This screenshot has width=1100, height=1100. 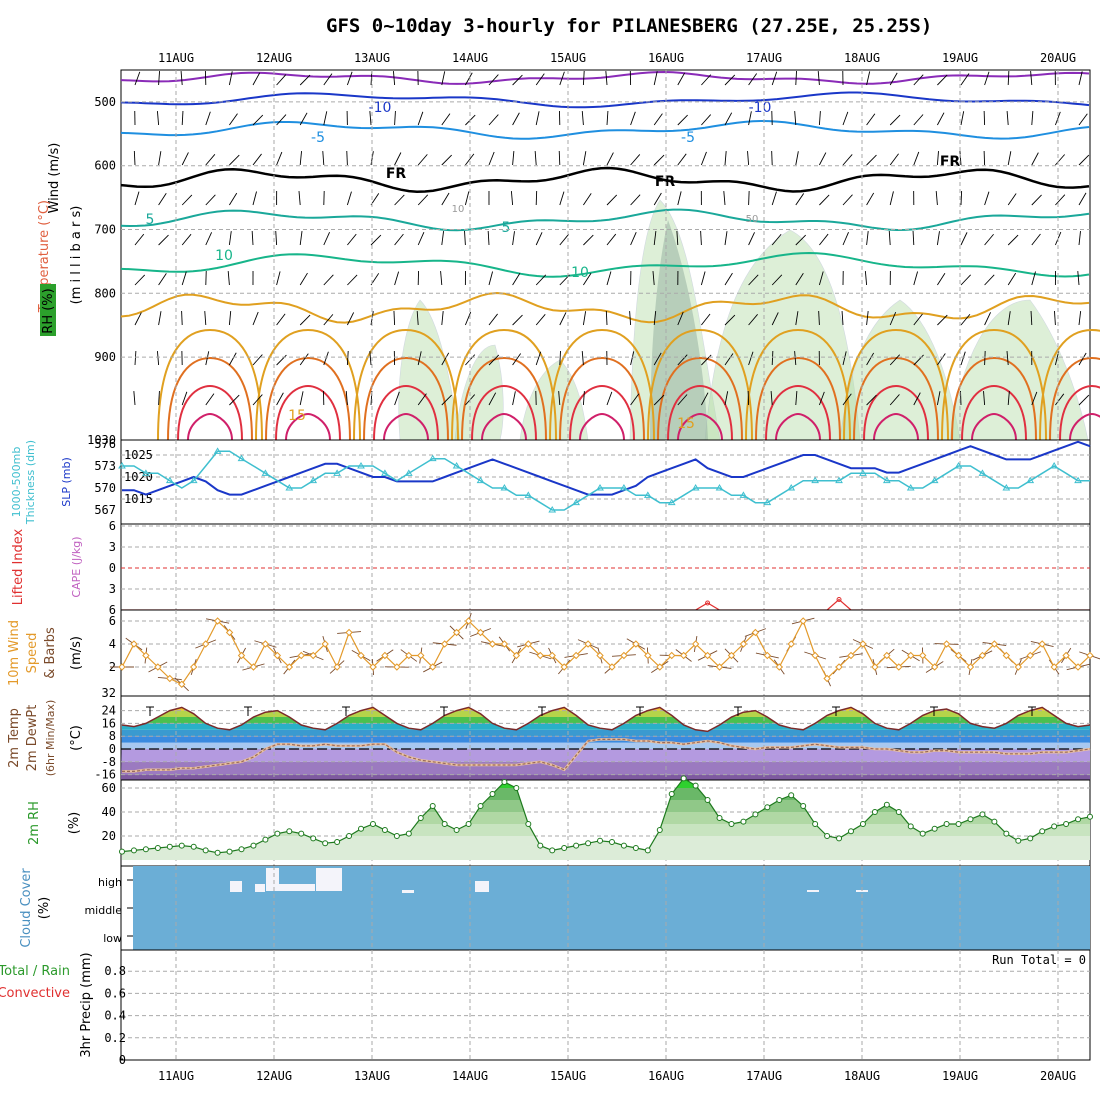 What do you see at coordinates (408, 891) in the screenshot?
I see `cloud-free-gap` at bounding box center [408, 891].